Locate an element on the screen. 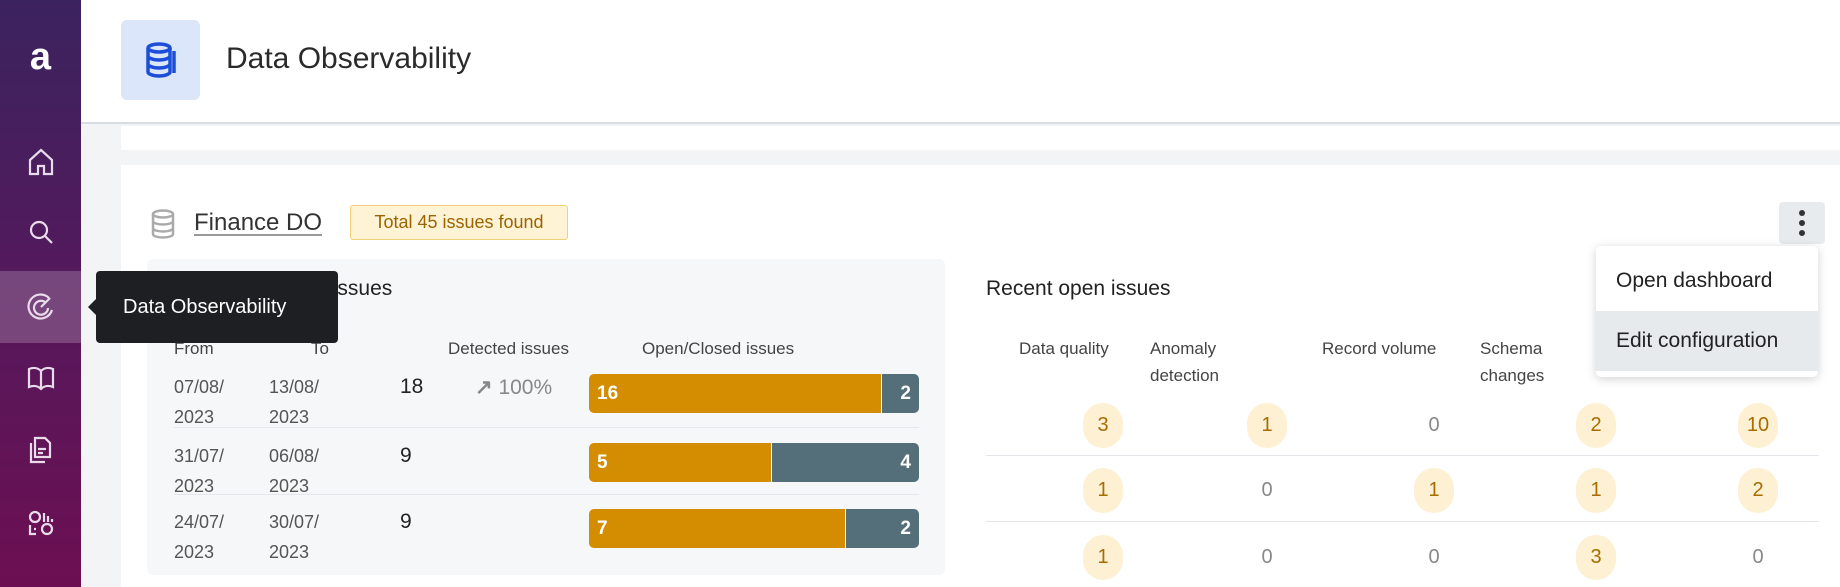  menu-item-edit-configuration: Edit configuration is located at coordinates (1707, 341).